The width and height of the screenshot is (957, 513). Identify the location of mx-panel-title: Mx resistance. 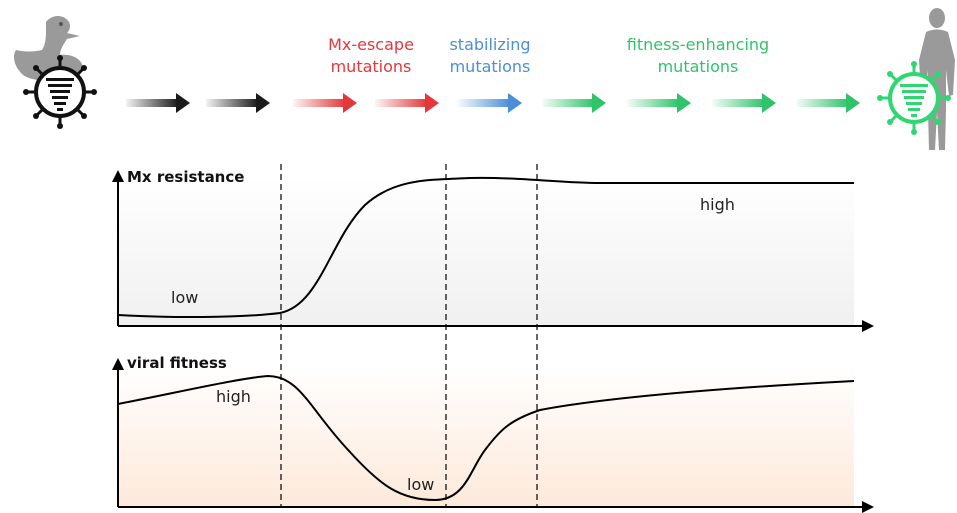
(185, 177).